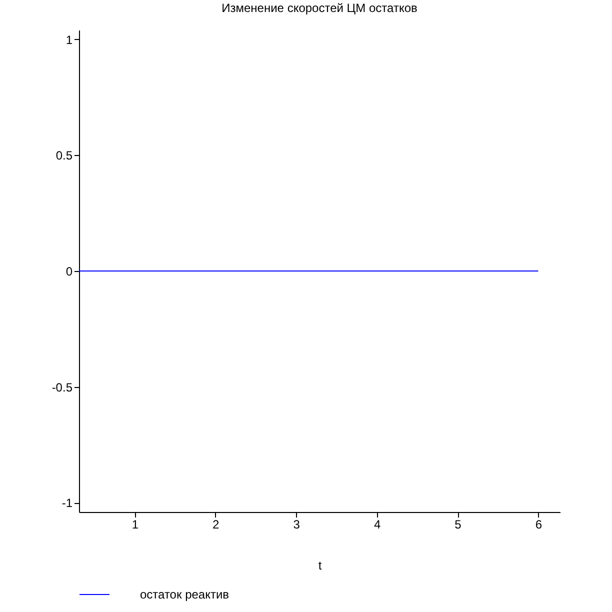  Describe the element at coordinates (69, 271) in the screenshot. I see `y-tick-label: 0` at that location.